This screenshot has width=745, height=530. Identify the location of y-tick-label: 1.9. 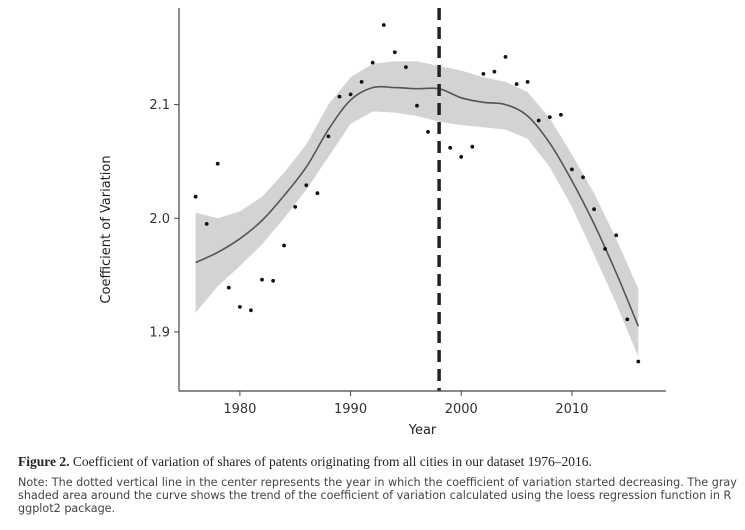
(159, 332).